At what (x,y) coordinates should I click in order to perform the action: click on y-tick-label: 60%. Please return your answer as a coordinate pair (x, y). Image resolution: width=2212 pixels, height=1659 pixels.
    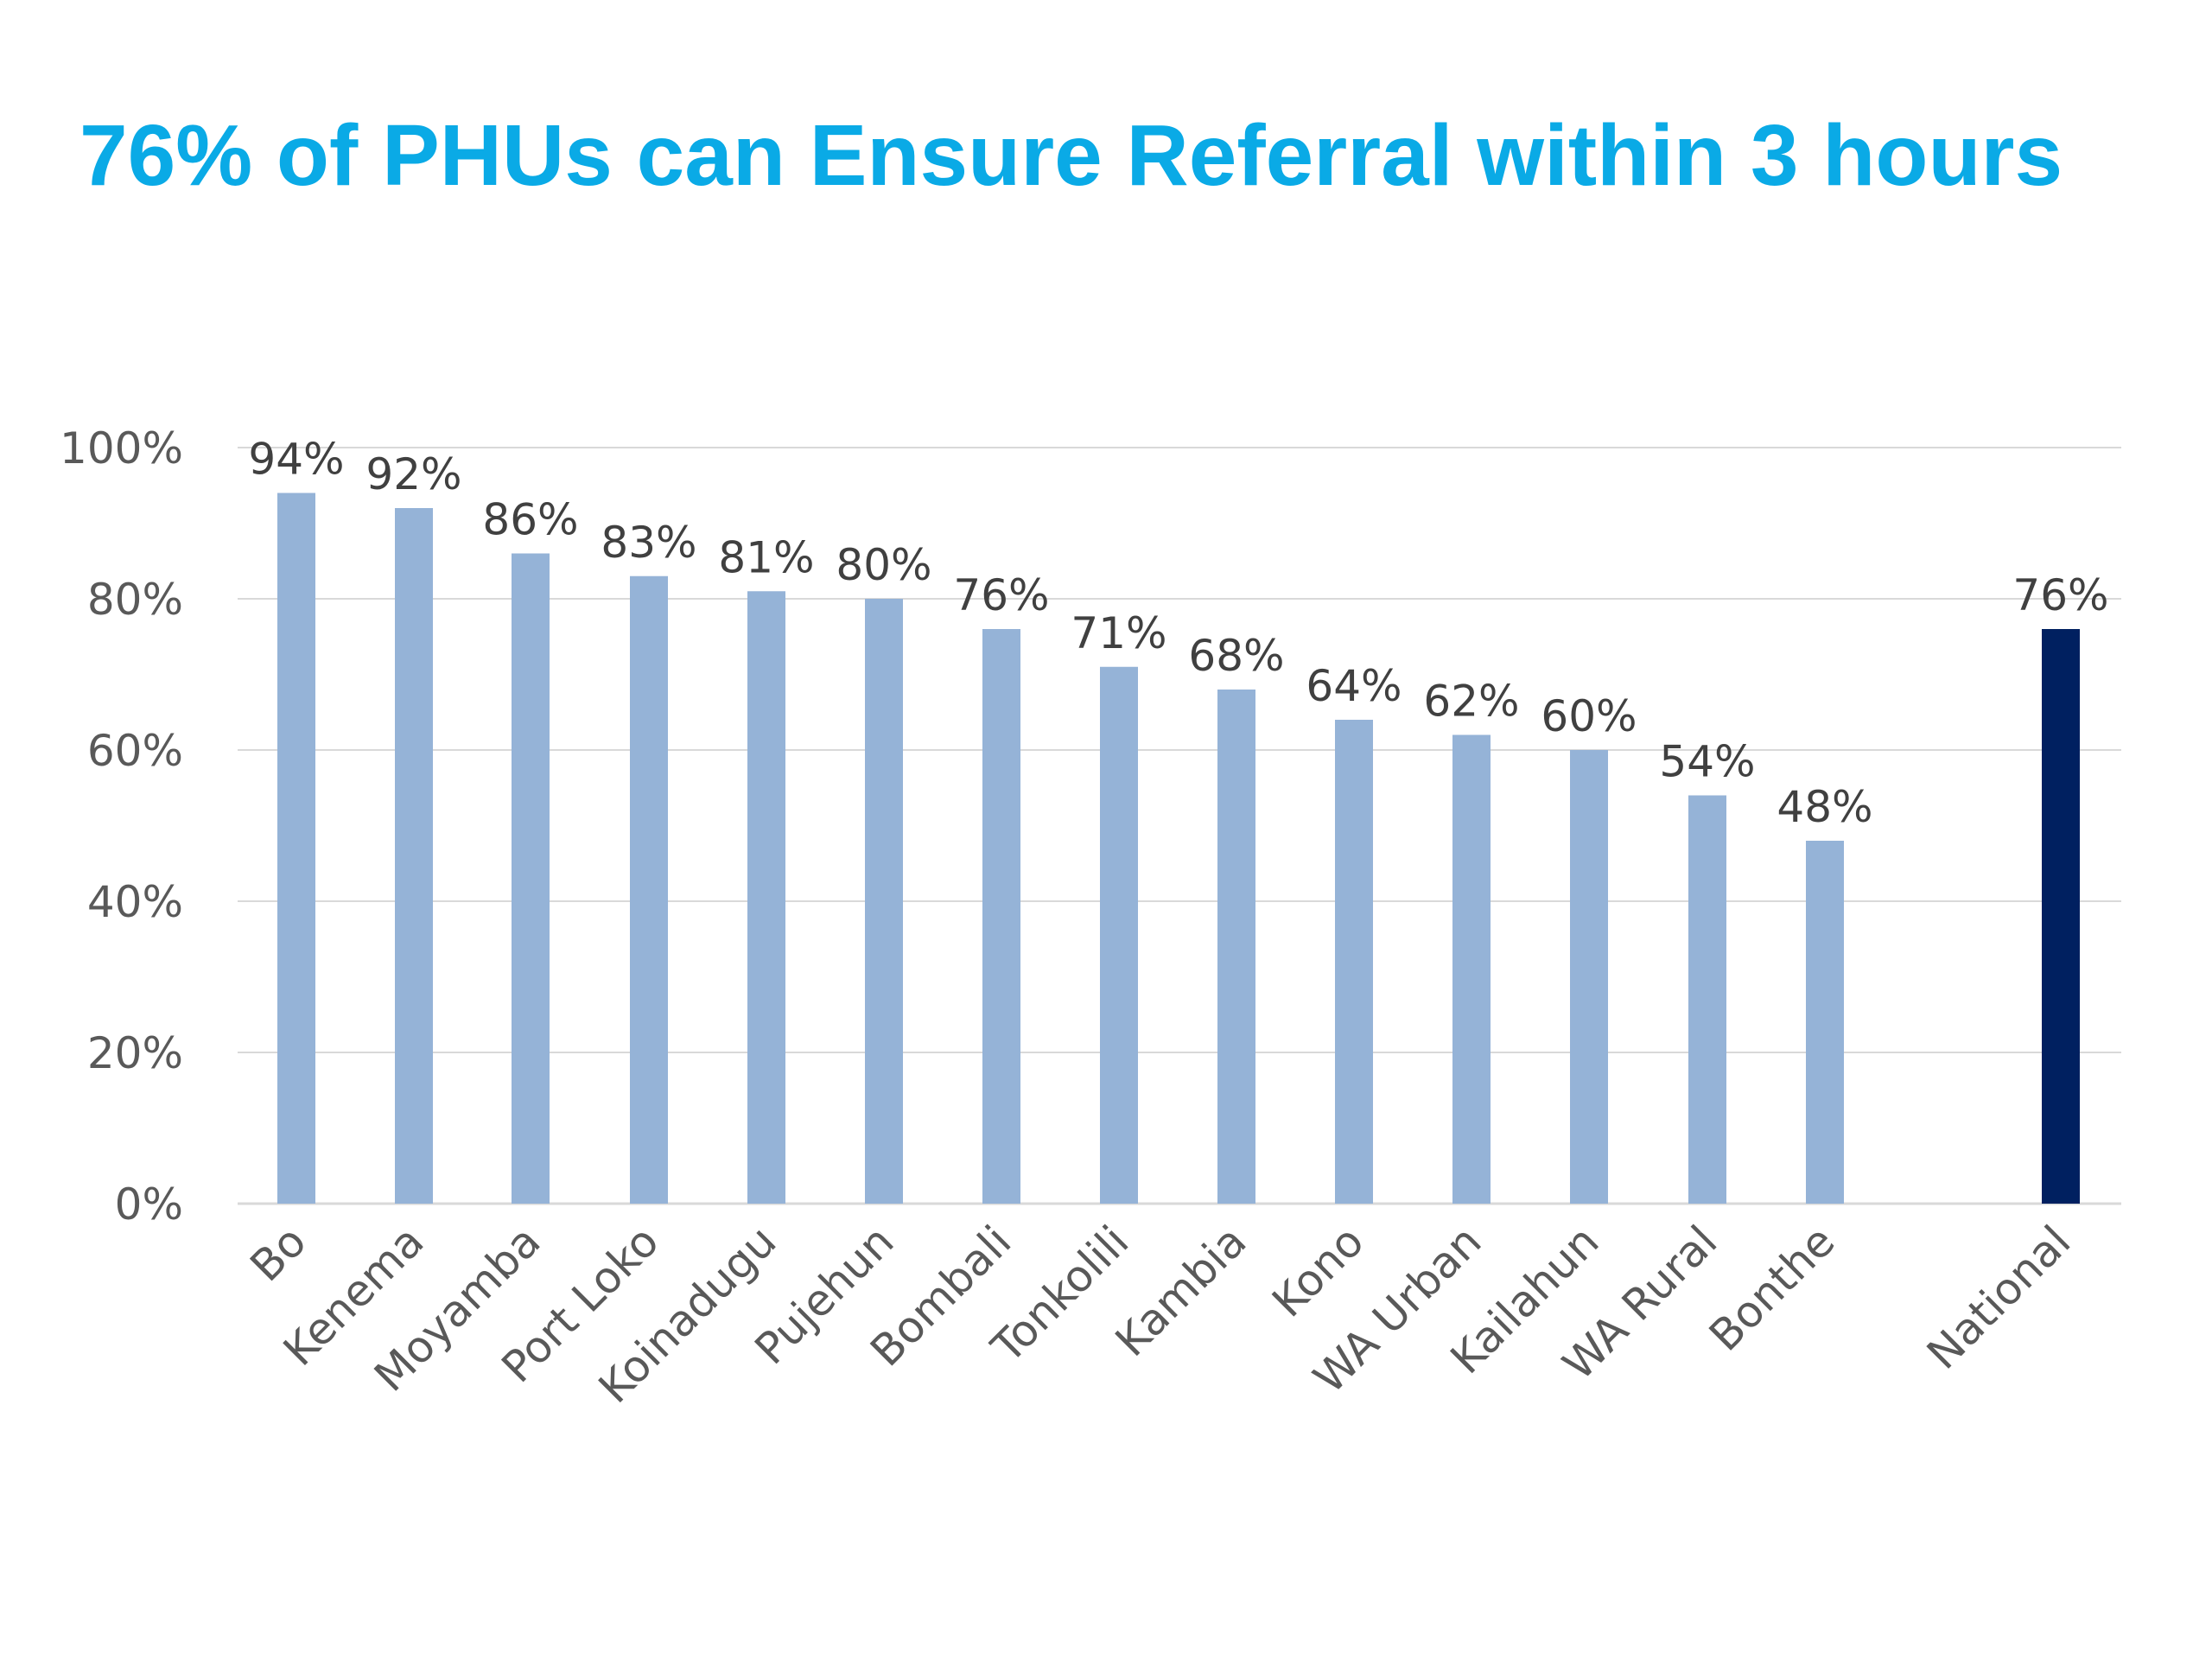
    Looking at the image, I should click on (135, 751).